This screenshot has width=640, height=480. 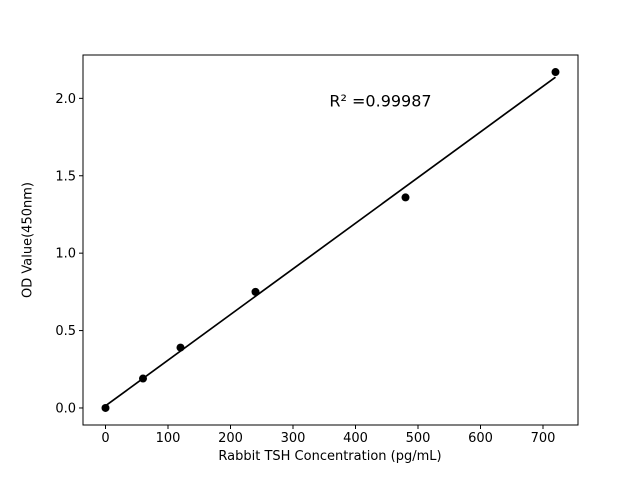 What do you see at coordinates (65, 176) in the screenshot?
I see `y-tick-label: 1.5` at bounding box center [65, 176].